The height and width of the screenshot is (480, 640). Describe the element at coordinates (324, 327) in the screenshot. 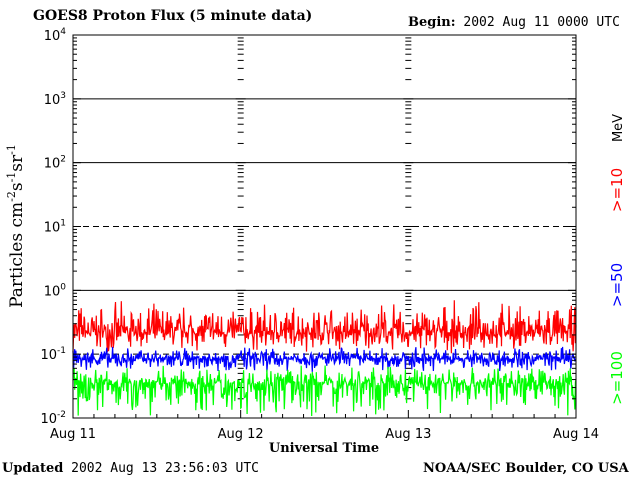

I see `series-line-ge10` at that location.